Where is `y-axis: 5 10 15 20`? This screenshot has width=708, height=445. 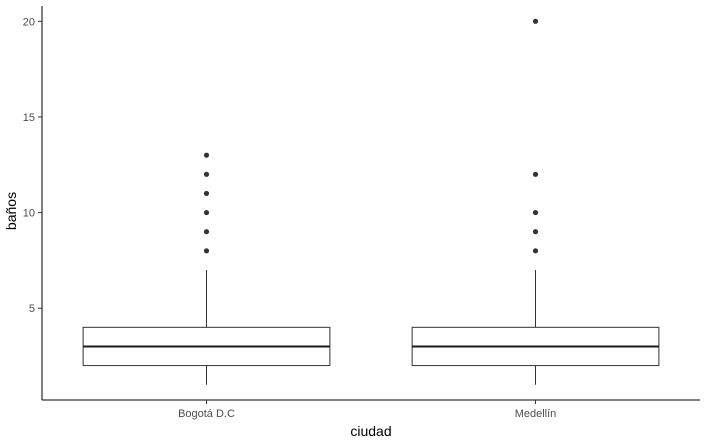 y-axis: 5 10 15 20 is located at coordinates (33, 203).